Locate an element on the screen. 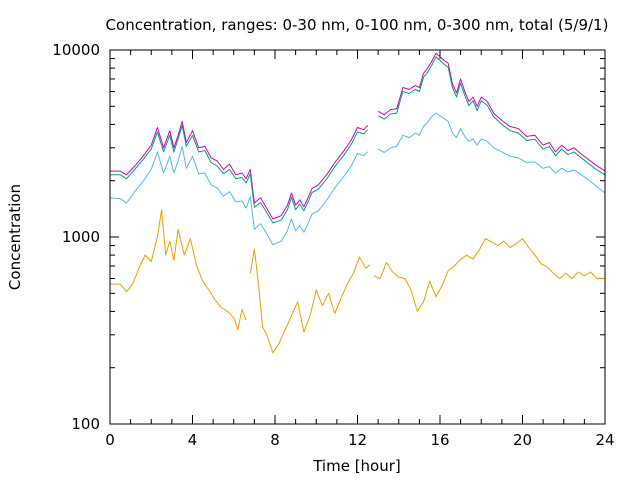 The width and height of the screenshot is (640, 480). x-tick-label: 12 is located at coordinates (357, 440).